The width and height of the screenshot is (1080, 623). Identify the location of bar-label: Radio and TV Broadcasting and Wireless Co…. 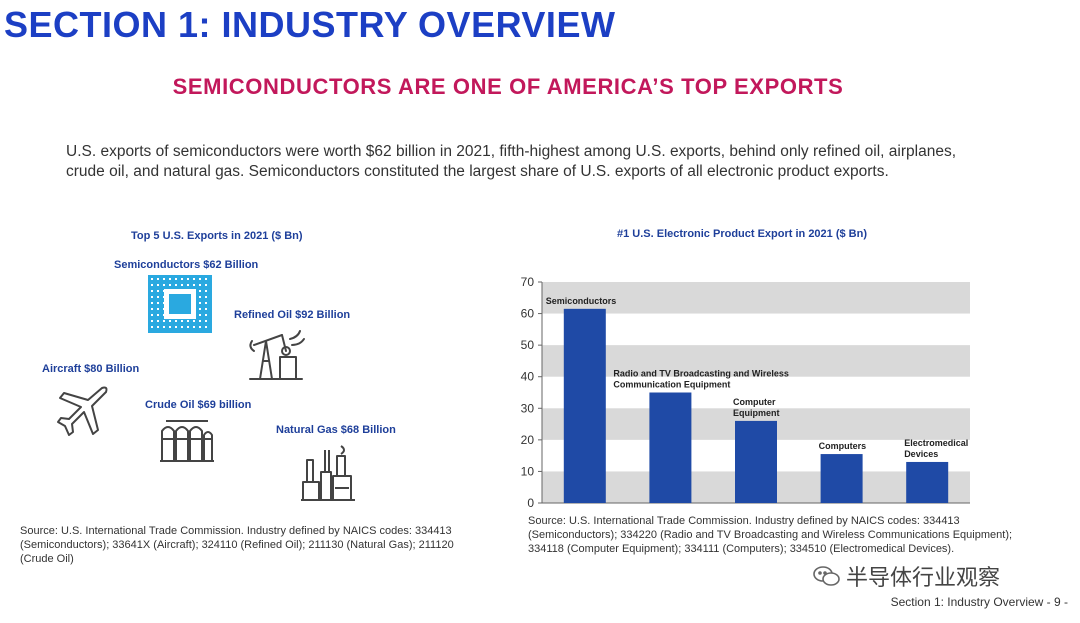
(700, 379).